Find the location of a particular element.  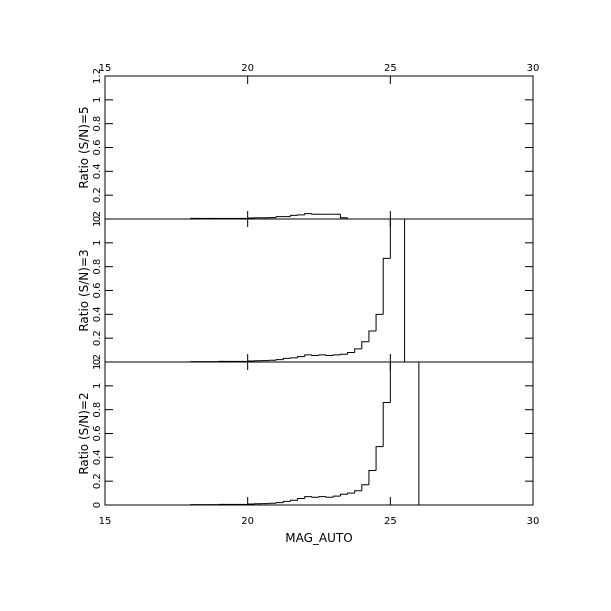

y-axis-label: Ratio (S/N)=5 is located at coordinates (84, 147).